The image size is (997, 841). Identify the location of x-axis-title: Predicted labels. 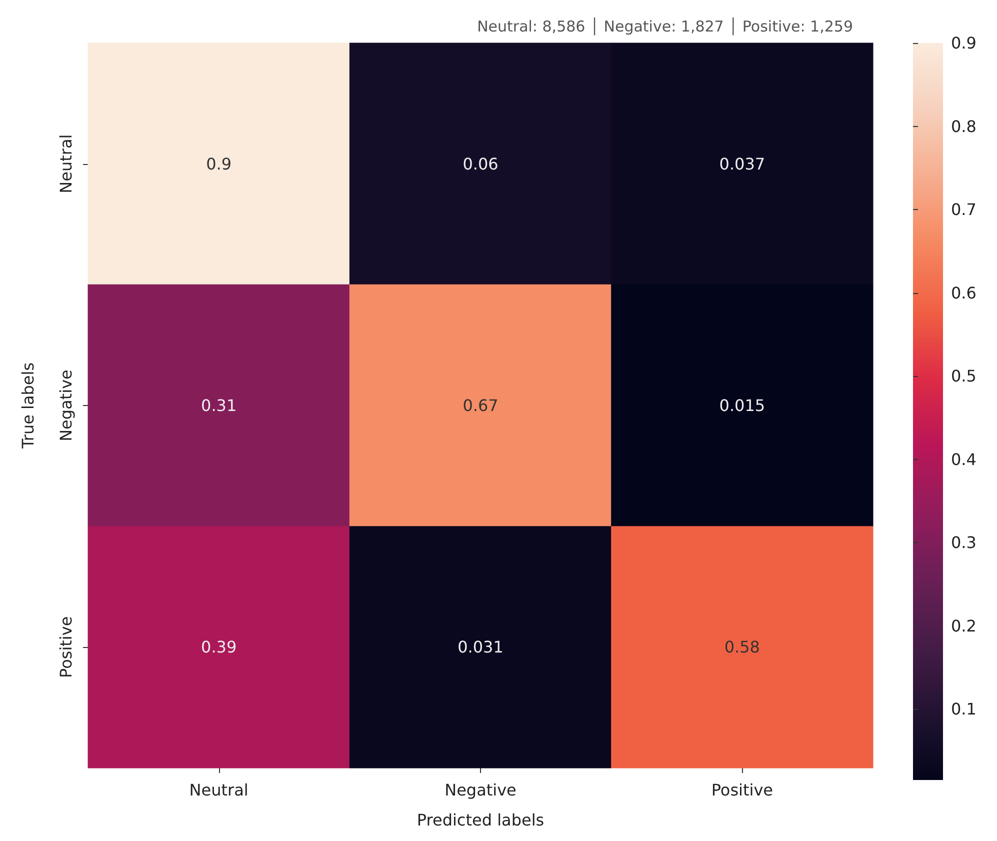
(480, 820).